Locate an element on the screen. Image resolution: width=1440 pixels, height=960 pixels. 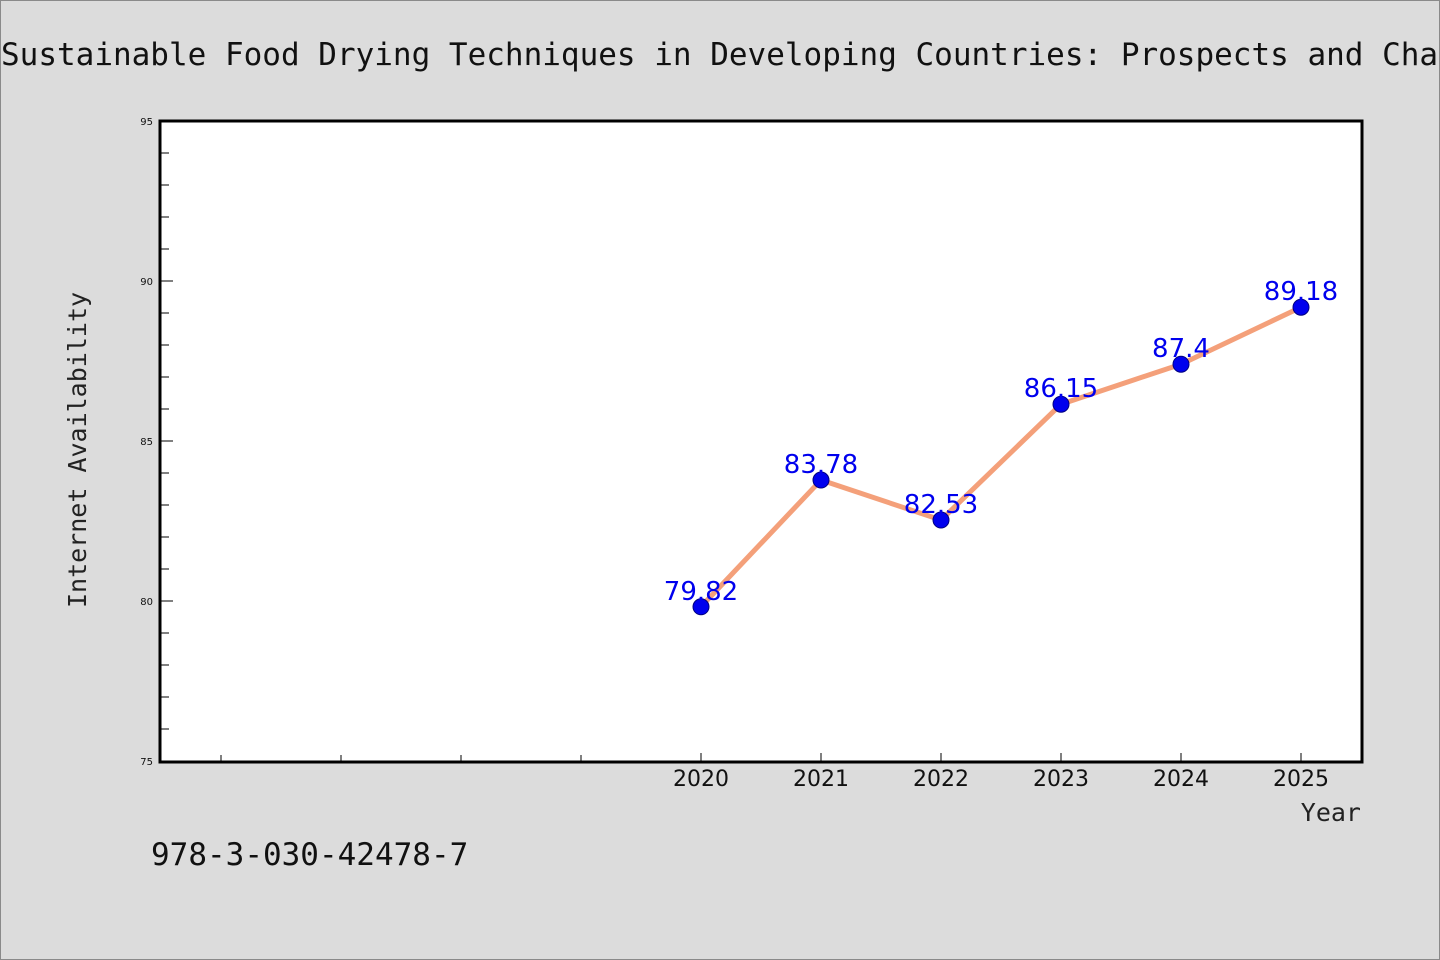
x-tick-label: 2020 is located at coordinates (701, 779).